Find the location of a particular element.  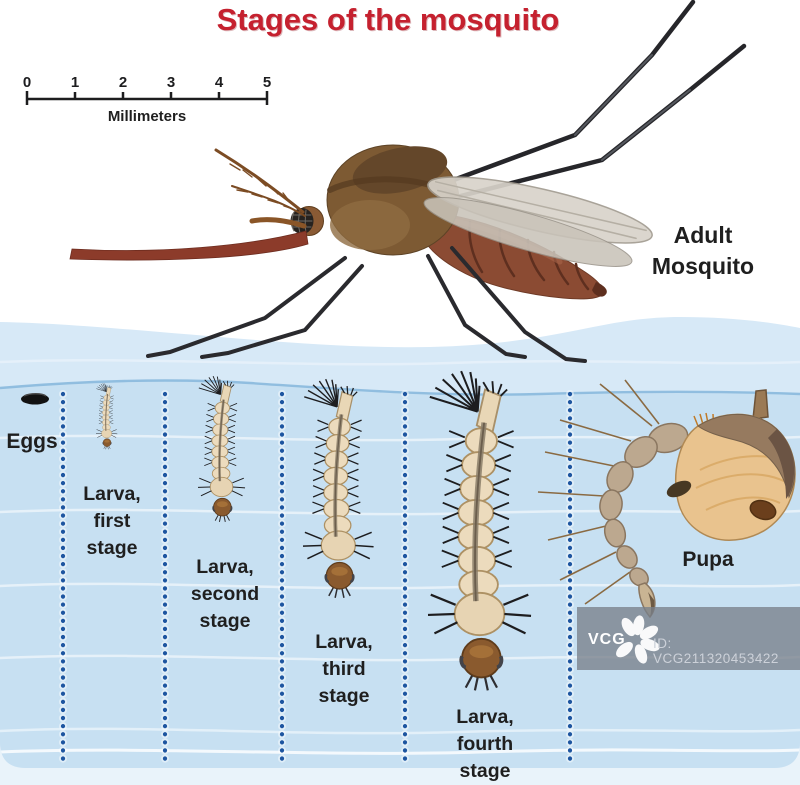

pupa-label: Pupa is located at coordinates (708, 559).